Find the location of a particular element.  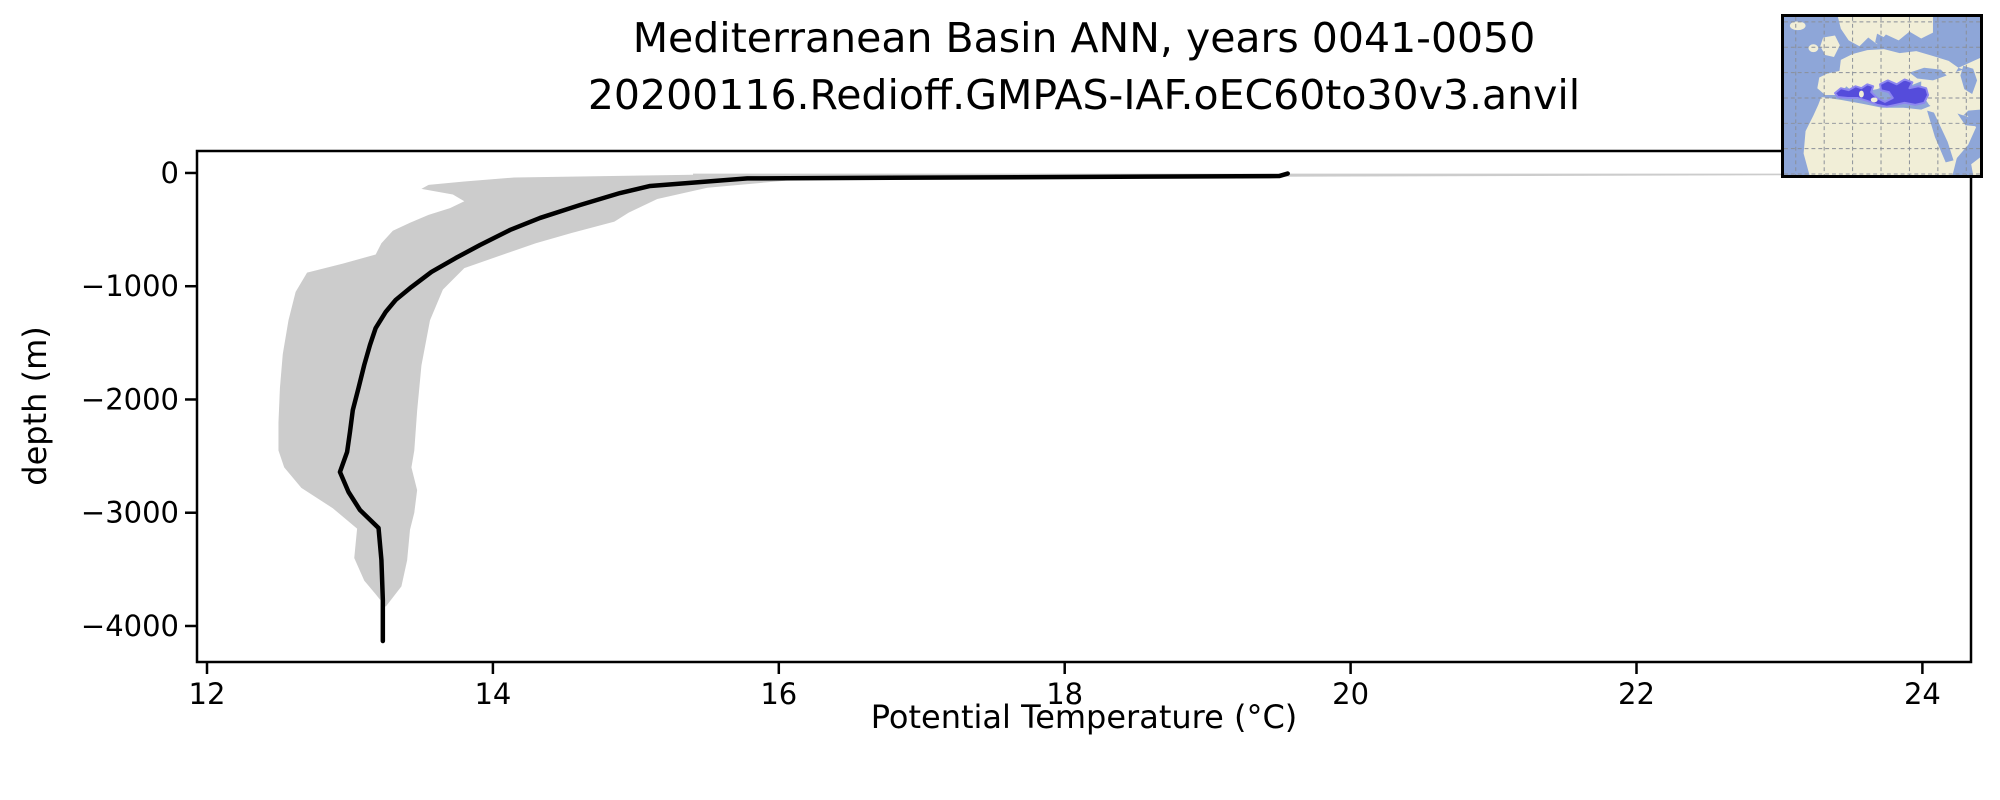

y-tick-label: −3000 is located at coordinates (130, 513).